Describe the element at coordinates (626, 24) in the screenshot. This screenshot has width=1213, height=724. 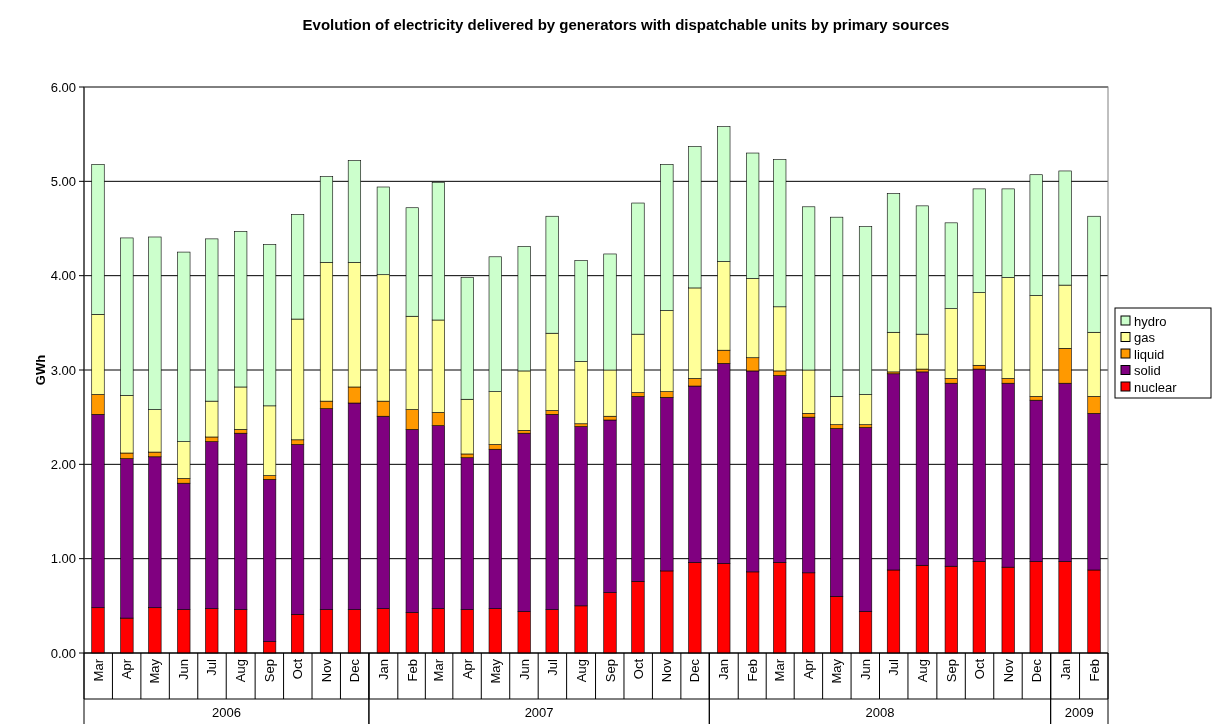
I see `chart-title: Evolution of electricity delivered by generators with dispatchable units by primary sources` at that location.